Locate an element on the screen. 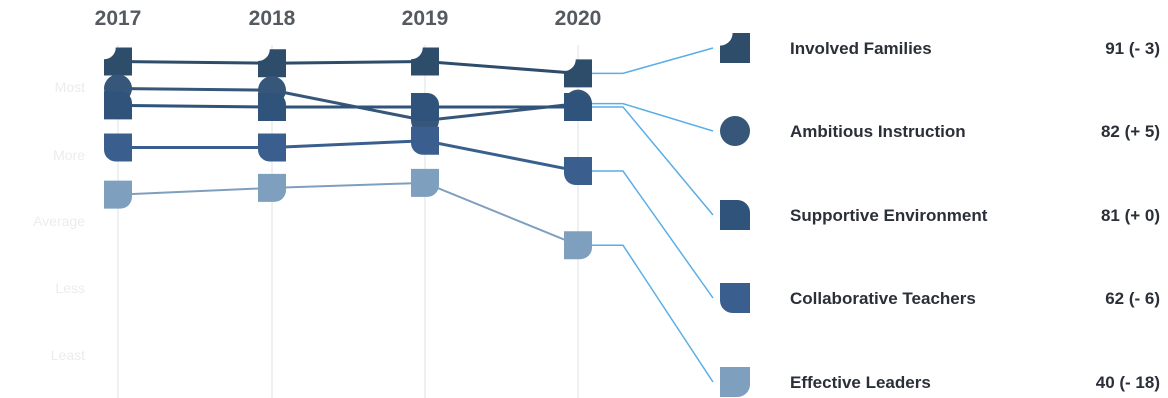 Image resolution: width=1168 pixels, height=398 pixels. data-label: 40 (- 18) is located at coordinates (1128, 382).